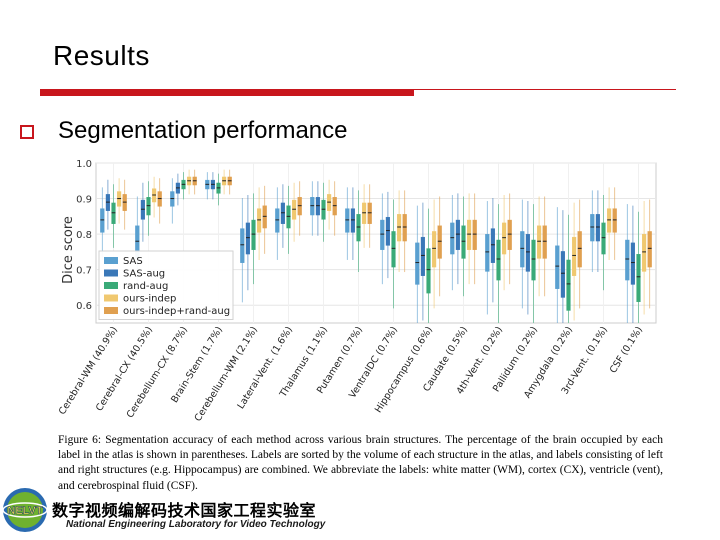 The image size is (720, 540). Describe the element at coordinates (184, 510) in the screenshot. I see `org-name-chinese: 数字视频编解码技术国家工程实验室` at that location.